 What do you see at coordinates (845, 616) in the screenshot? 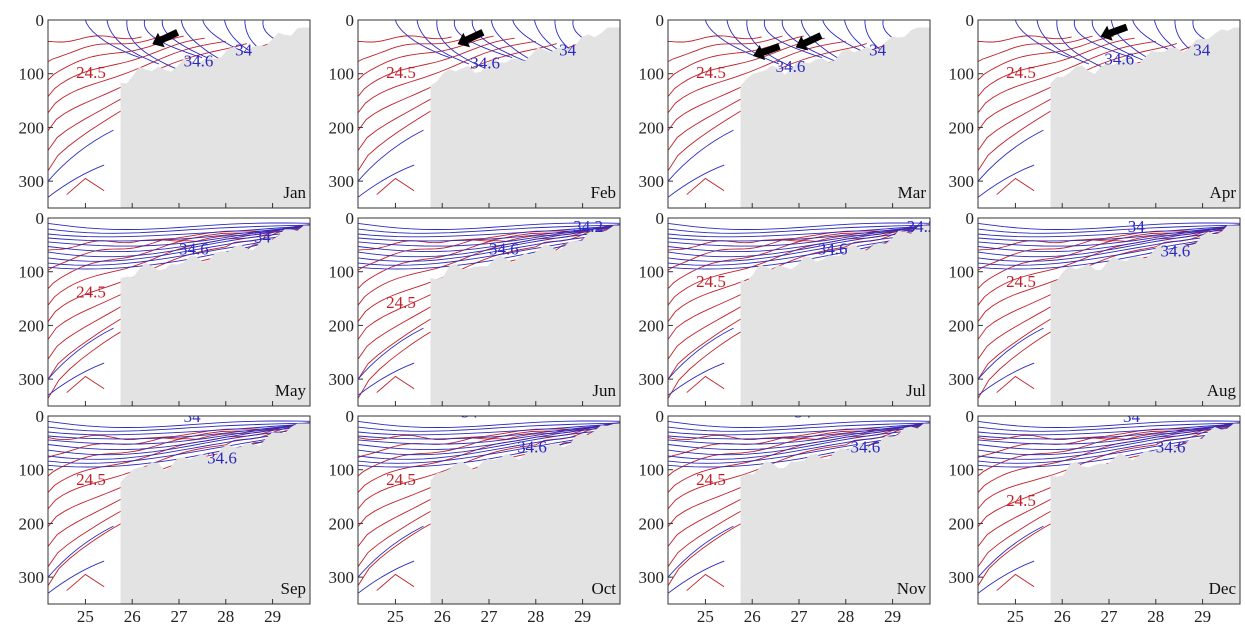
I see `x-tick-label: 28` at bounding box center [845, 616].